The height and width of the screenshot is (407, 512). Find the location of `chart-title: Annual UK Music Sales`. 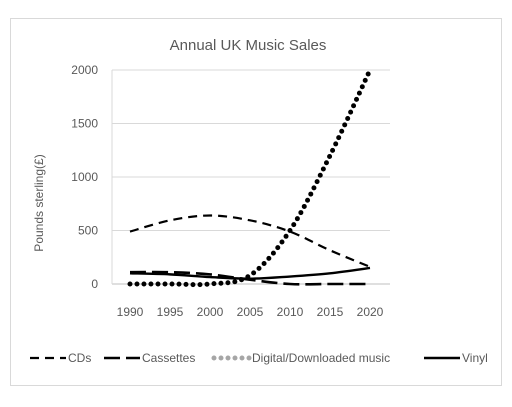

chart-title: Annual UK Music Sales is located at coordinates (248, 45).